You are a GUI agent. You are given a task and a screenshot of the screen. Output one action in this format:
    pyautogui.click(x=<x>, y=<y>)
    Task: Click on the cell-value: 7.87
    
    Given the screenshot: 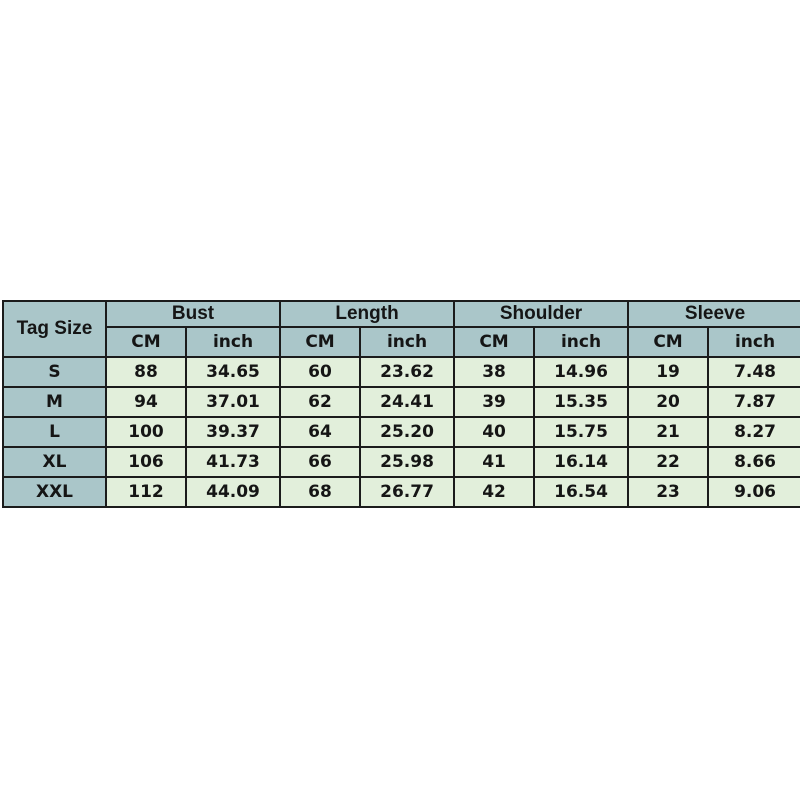 What is the action you would take?
    pyautogui.click(x=753, y=402)
    